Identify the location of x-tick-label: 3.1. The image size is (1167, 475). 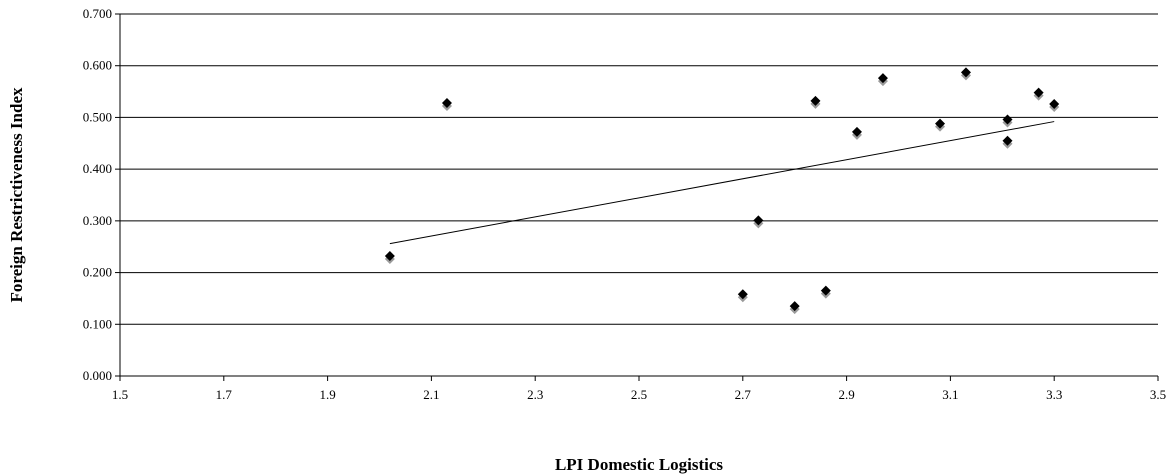
(950, 394).